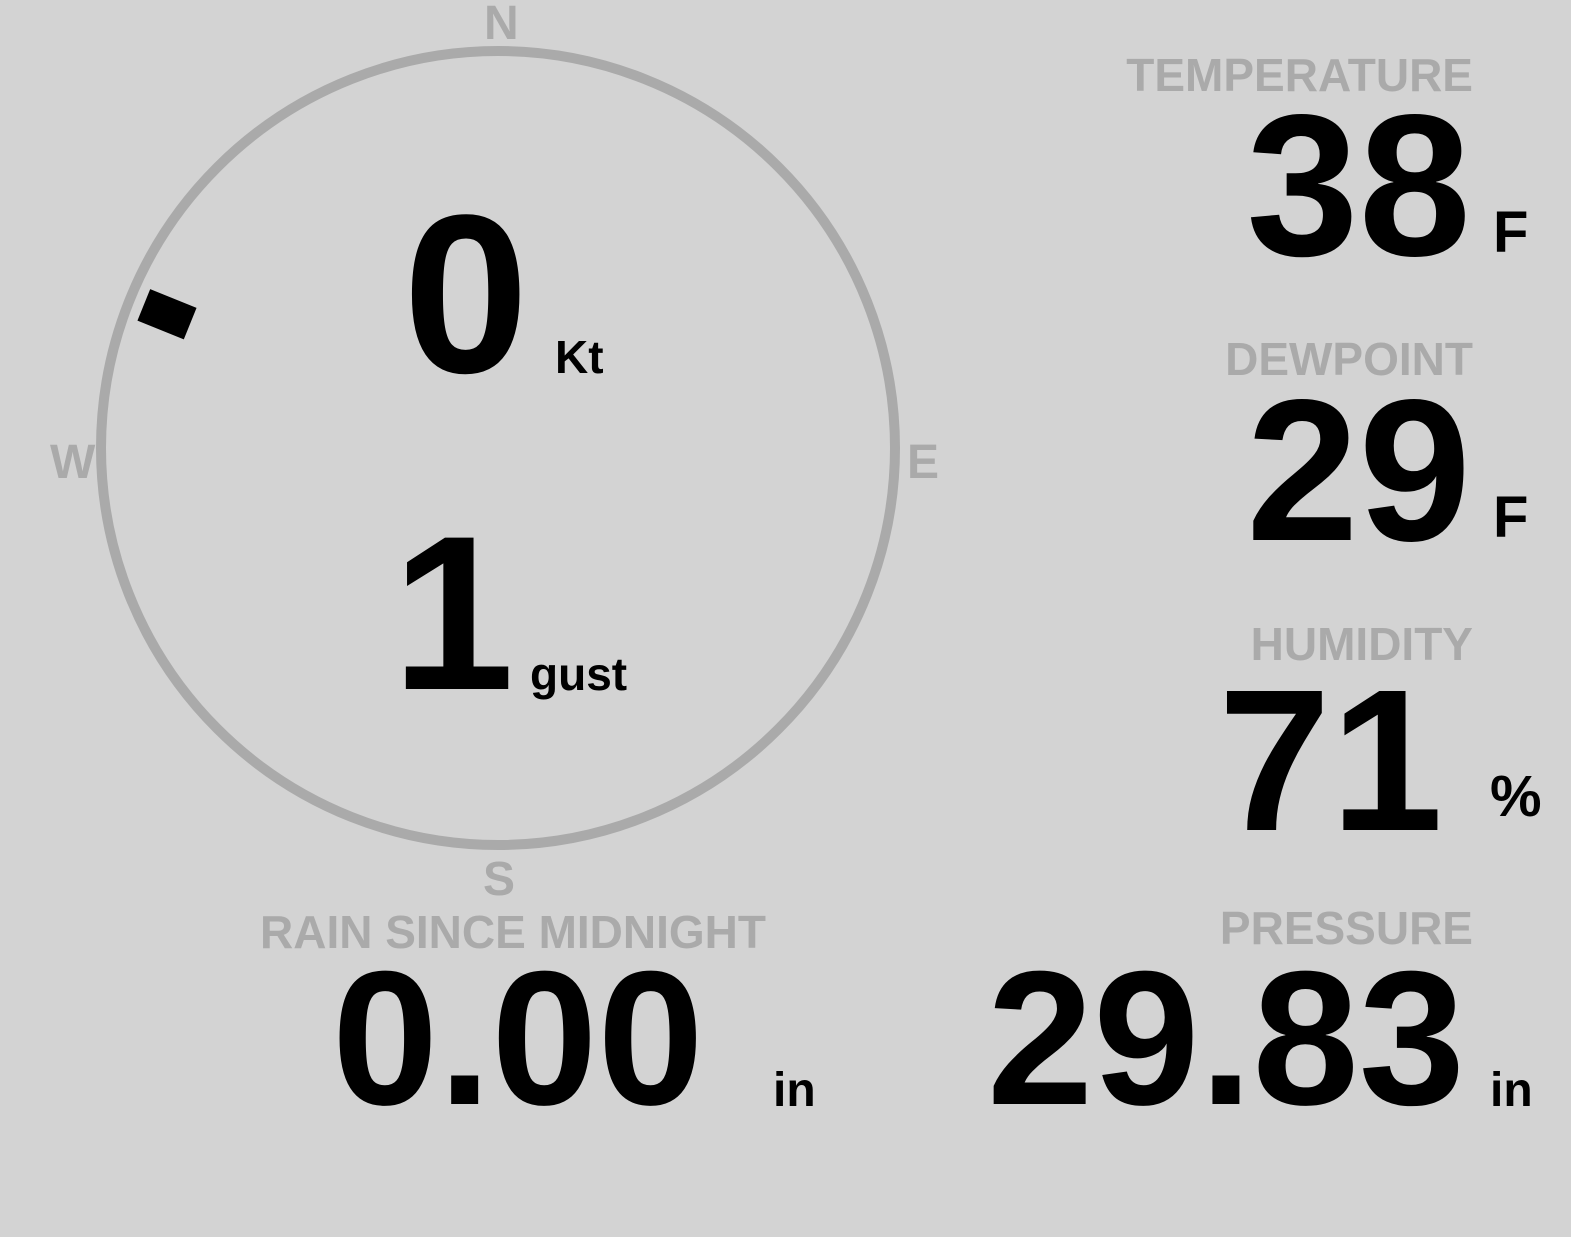 The height and width of the screenshot is (1237, 1571). Describe the element at coordinates (1516, 796) in the screenshot. I see `humidity-unit: %` at that location.